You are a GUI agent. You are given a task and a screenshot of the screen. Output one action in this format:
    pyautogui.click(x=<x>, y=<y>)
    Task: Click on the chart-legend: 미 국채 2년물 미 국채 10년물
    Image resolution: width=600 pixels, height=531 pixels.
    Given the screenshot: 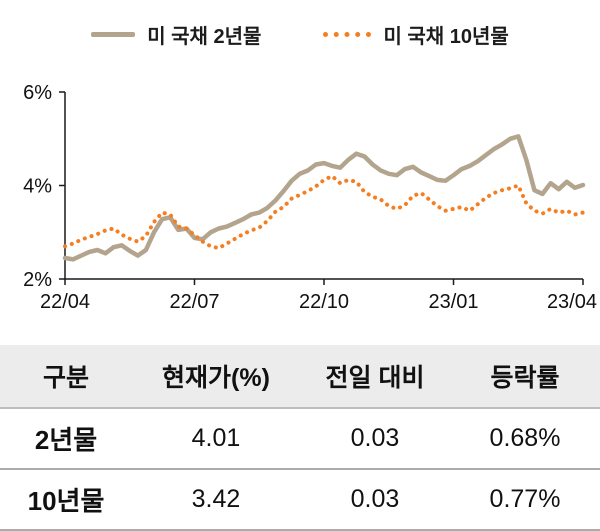 What is the action you would take?
    pyautogui.click(x=300, y=24)
    